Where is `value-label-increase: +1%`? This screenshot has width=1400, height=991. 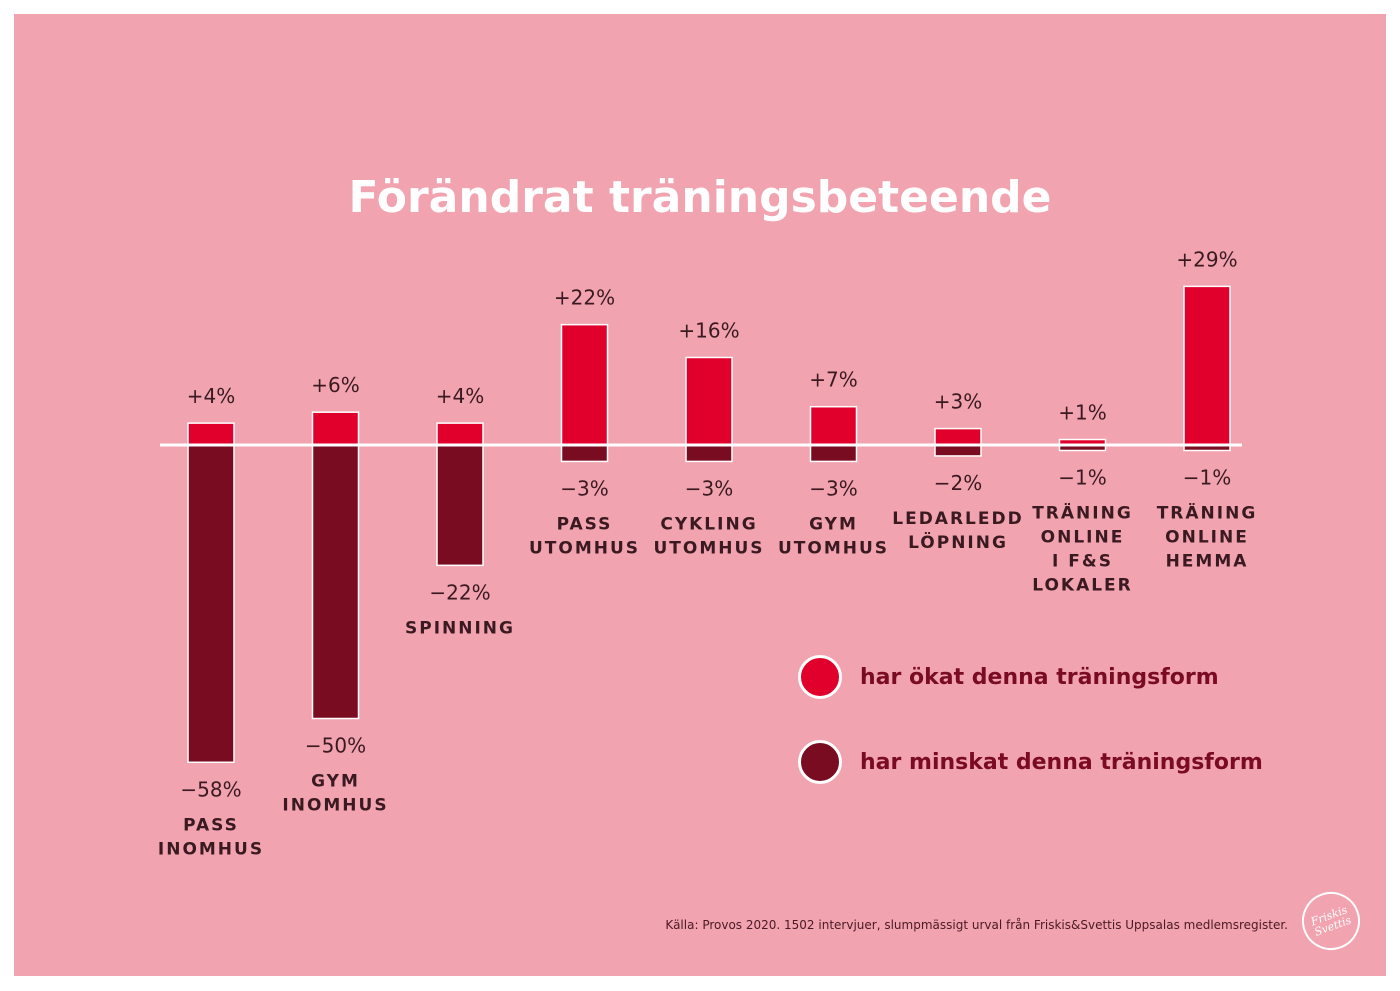
value-label-increase: +1% is located at coordinates (1082, 413).